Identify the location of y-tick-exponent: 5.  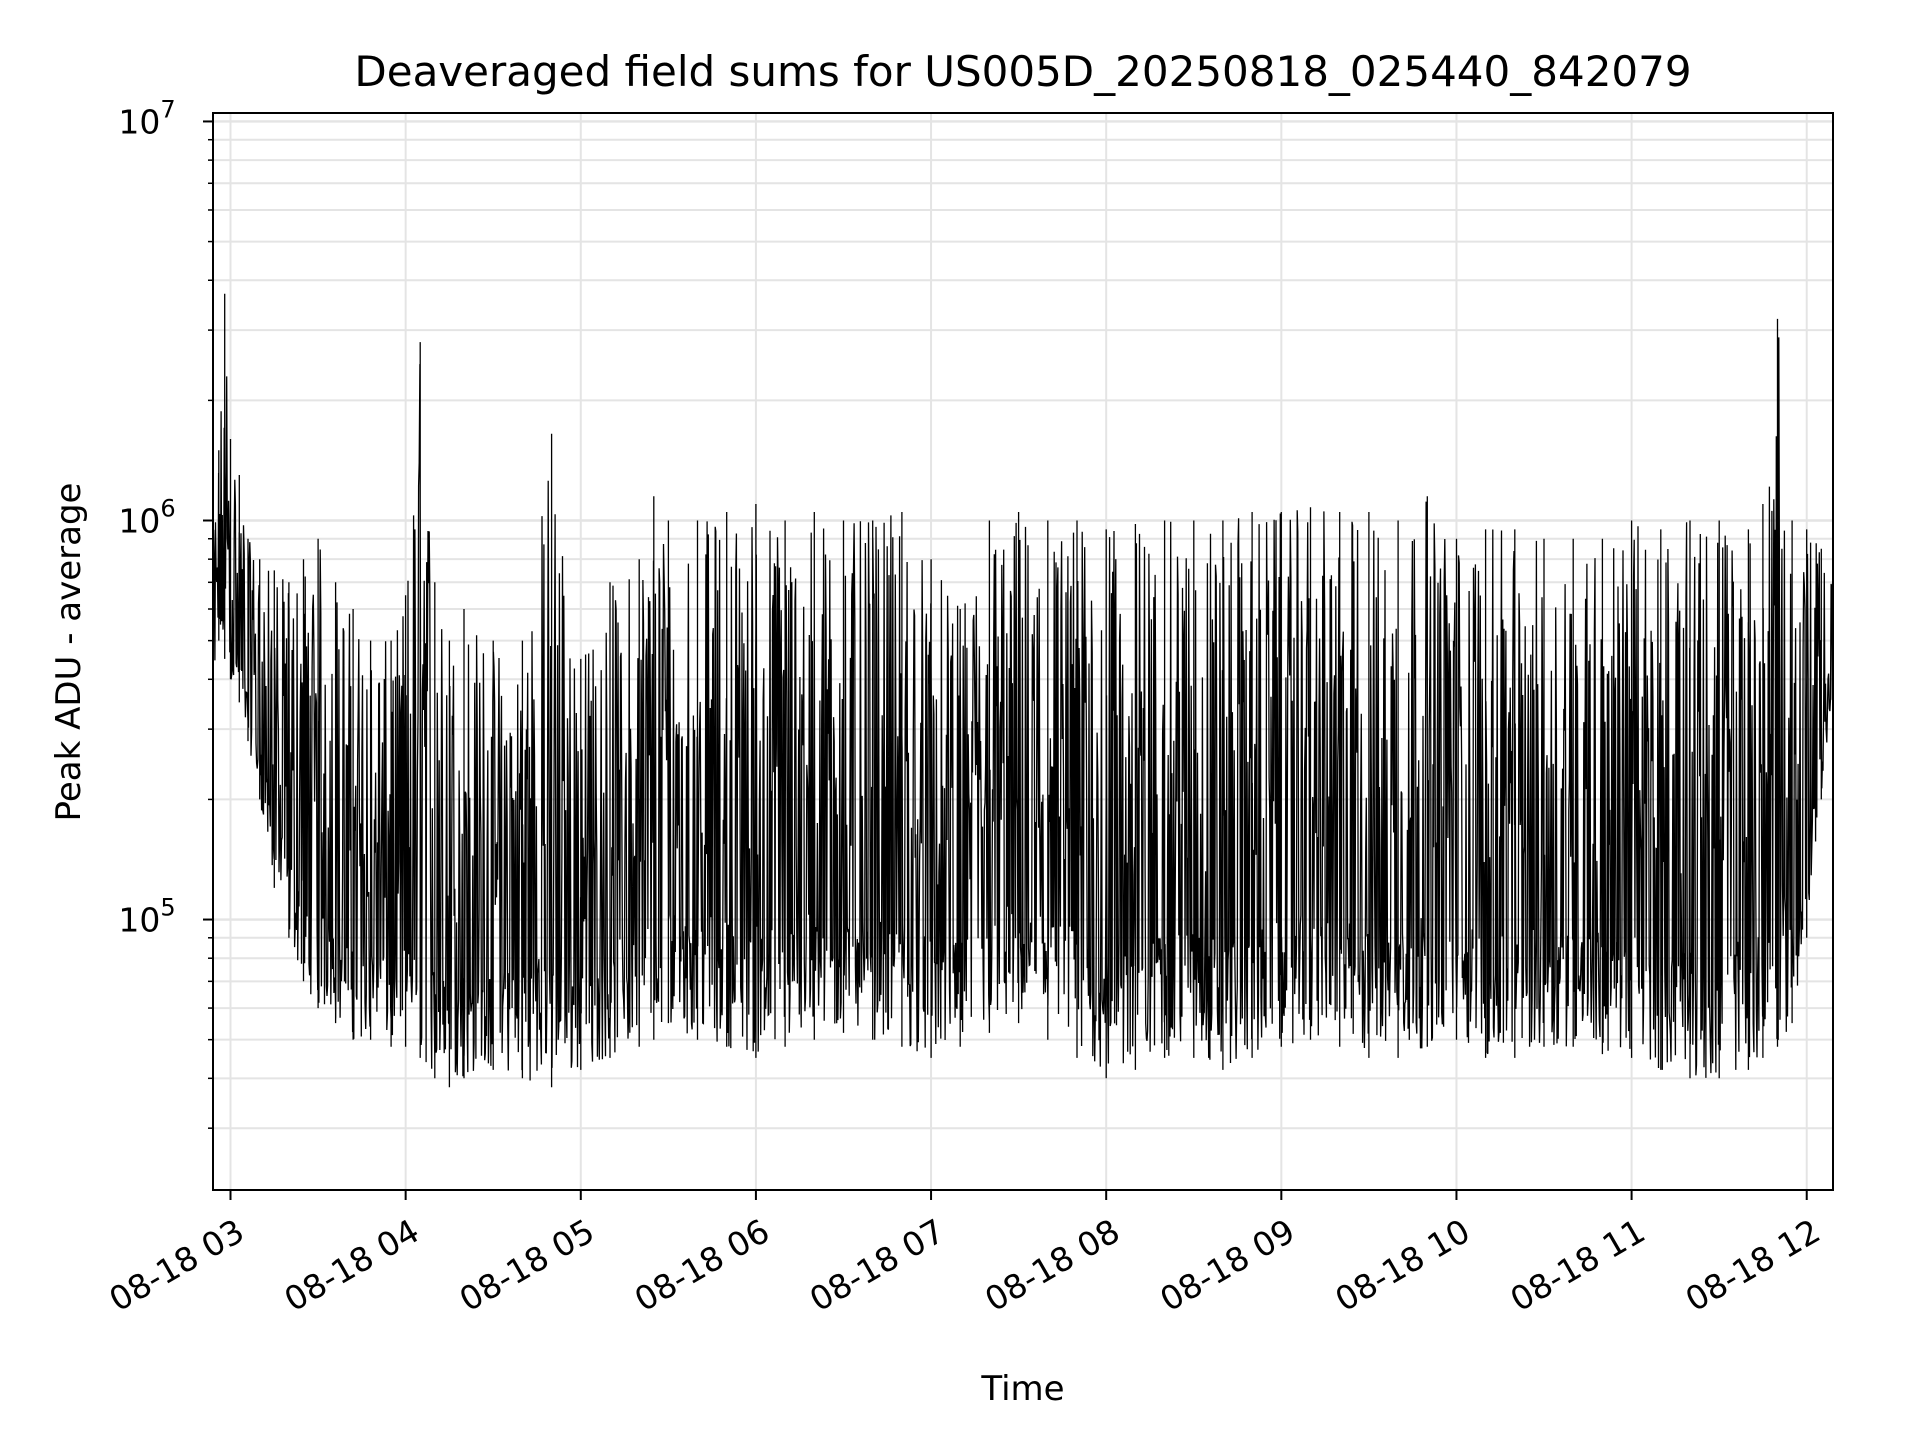
(167, 908).